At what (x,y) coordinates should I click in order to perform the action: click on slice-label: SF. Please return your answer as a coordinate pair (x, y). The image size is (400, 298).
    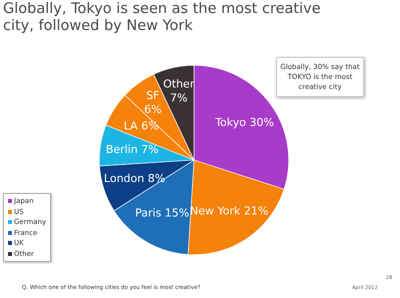
    Looking at the image, I should click on (153, 95).